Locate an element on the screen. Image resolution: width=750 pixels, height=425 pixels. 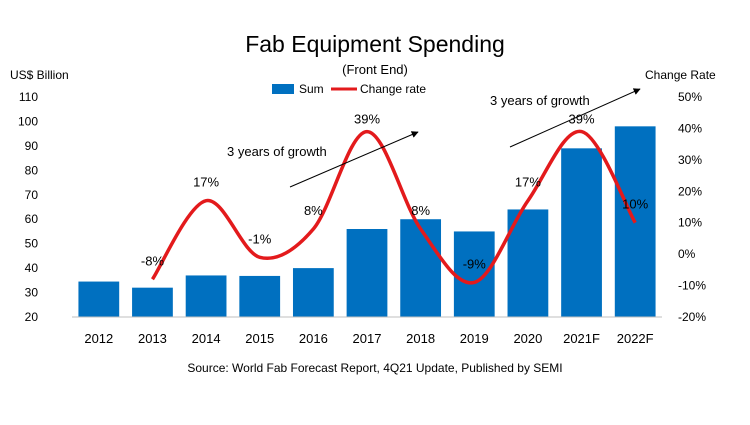
annotations: 3 years of growth 3 years of growth is located at coordinates (434, 138).